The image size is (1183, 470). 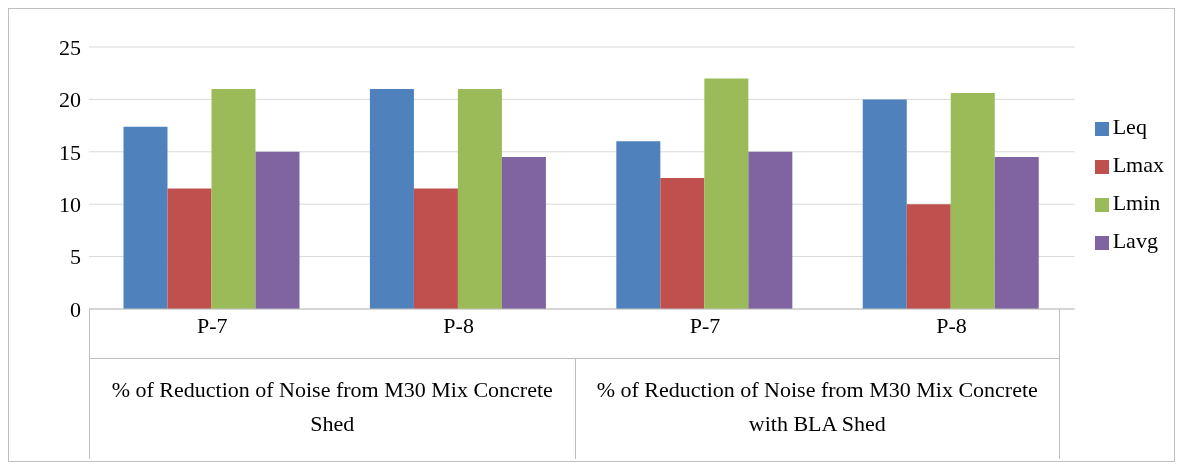 What do you see at coordinates (75, 257) in the screenshot?
I see `y-tick-label: 5` at bounding box center [75, 257].